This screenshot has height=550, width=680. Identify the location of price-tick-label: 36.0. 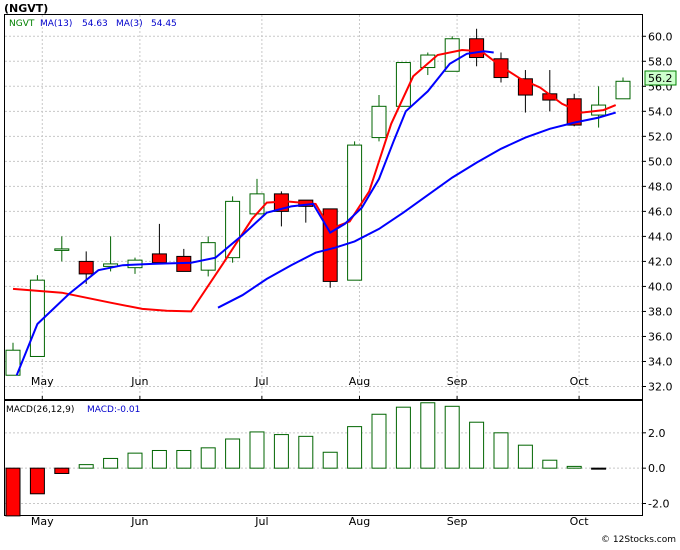
(660, 336).